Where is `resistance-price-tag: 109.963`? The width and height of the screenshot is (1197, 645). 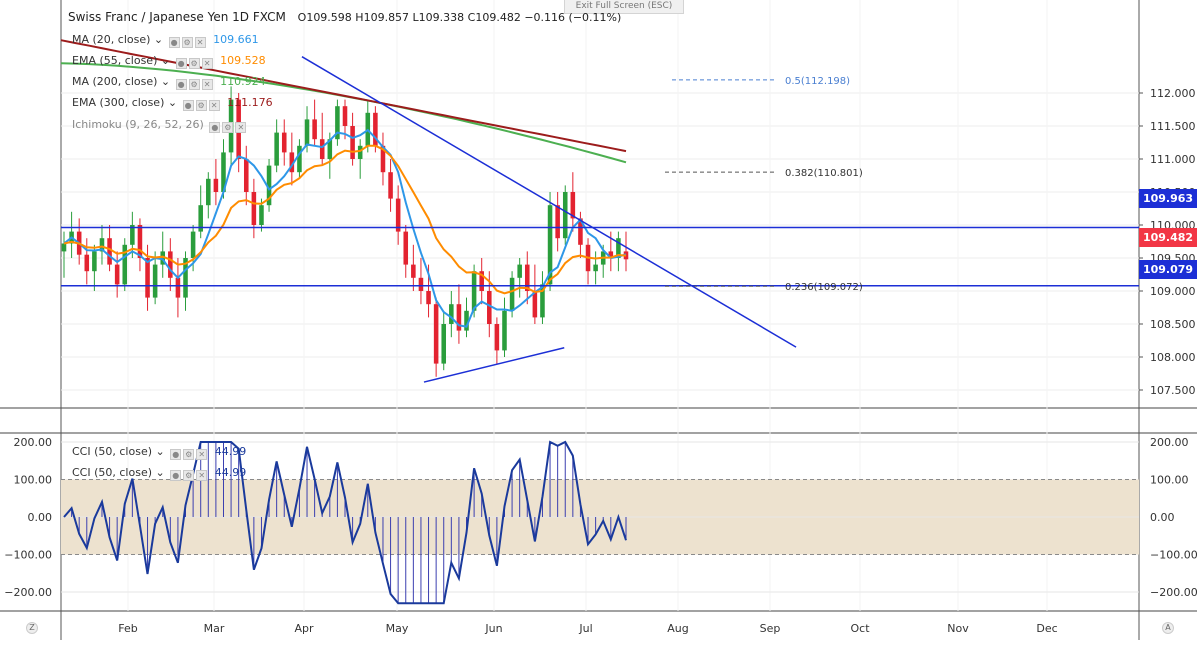
resistance-price-tag: 109.963 is located at coordinates (1168, 198).